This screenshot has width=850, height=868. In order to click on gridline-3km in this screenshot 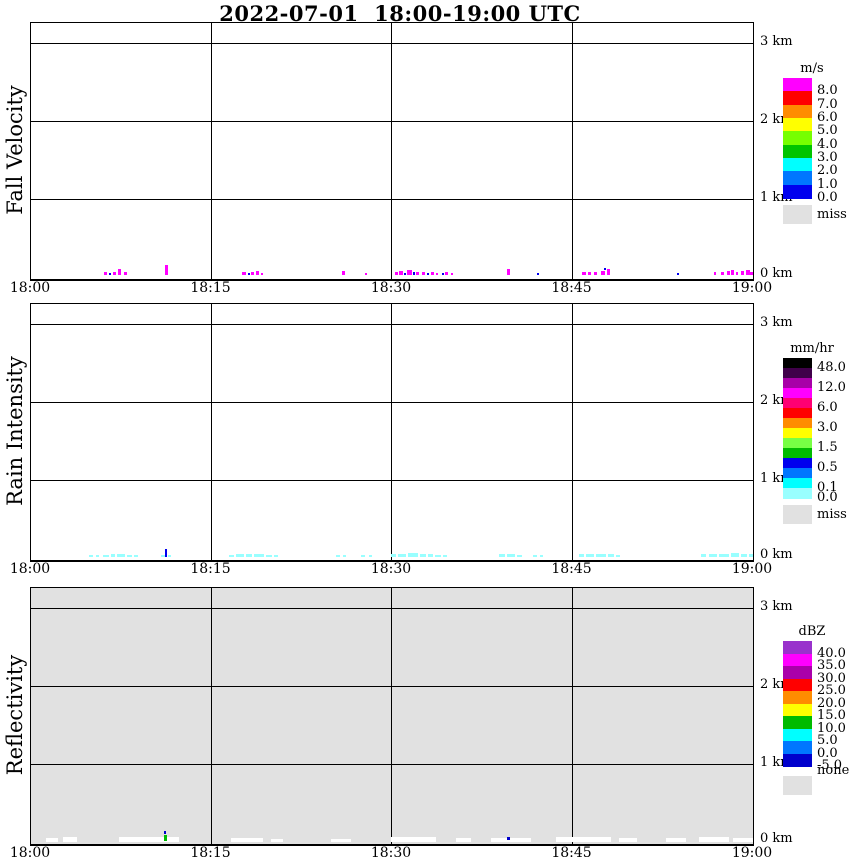, I will do `click(392, 608)`.